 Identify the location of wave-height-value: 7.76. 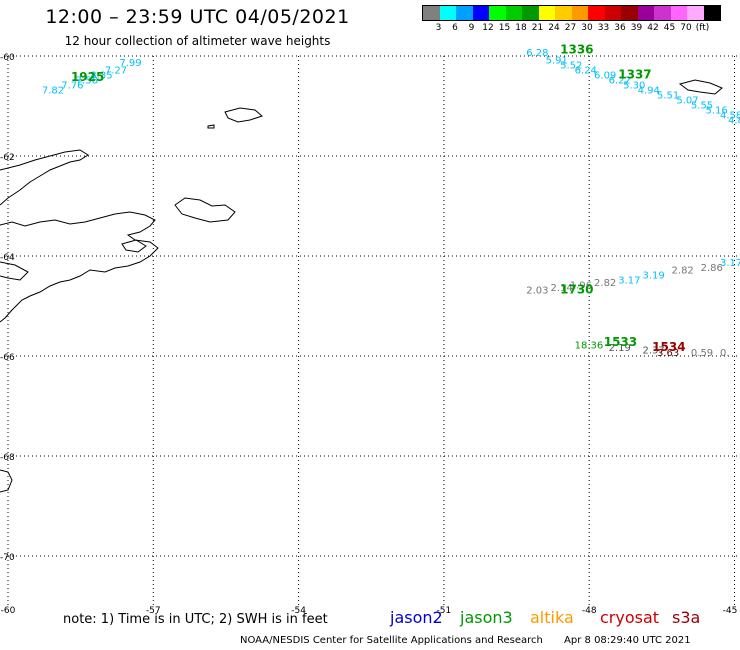
(72, 86).